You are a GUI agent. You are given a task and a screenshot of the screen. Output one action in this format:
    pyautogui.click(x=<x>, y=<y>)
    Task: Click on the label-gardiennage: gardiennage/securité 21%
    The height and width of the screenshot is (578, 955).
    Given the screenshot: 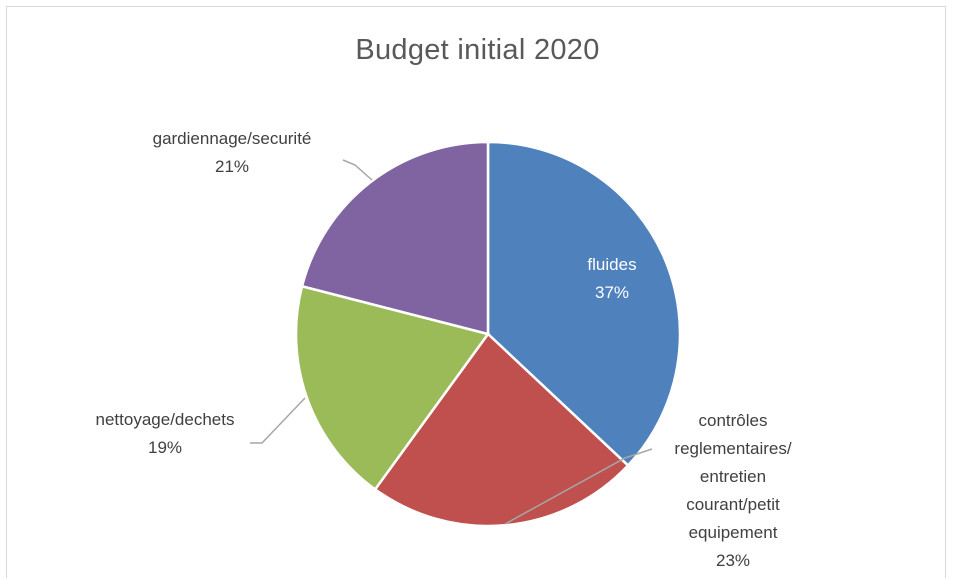 What is the action you would take?
    pyautogui.click(x=232, y=152)
    